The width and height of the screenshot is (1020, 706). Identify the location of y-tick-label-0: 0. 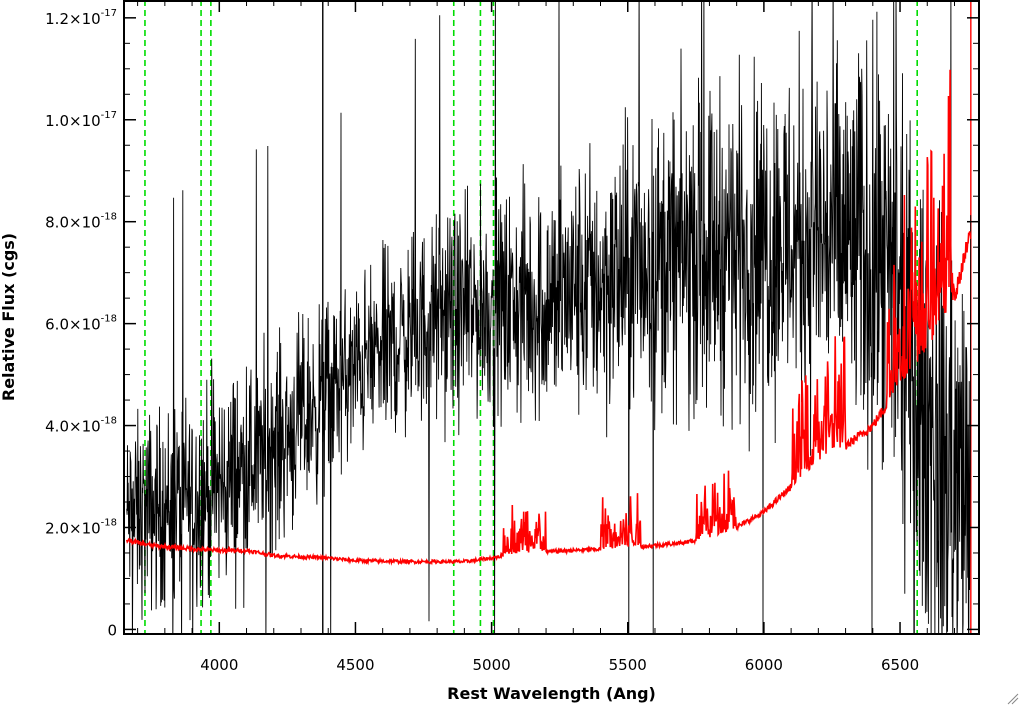
(112, 630).